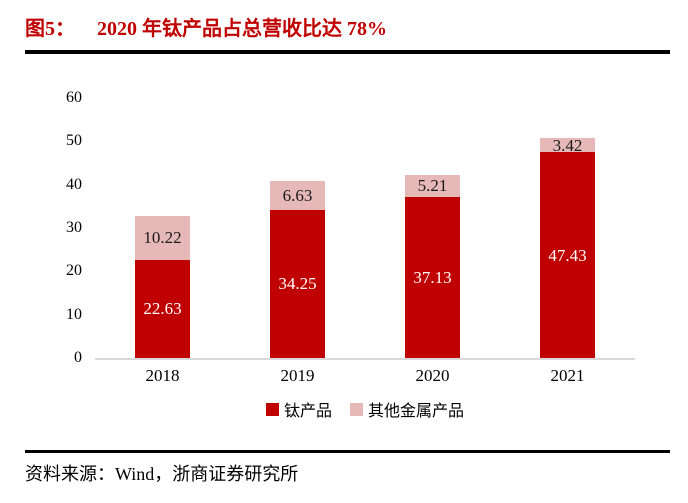 The image size is (688, 503). I want to click on bar-value-label: 3.42, so click(567, 145).